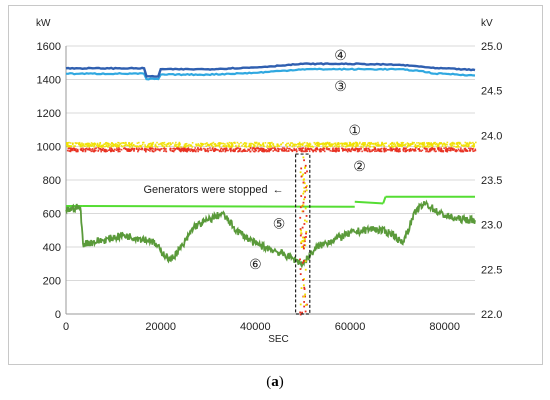  Describe the element at coordinates (281, 382) in the screenshot. I see `caption-close: )` at that location.